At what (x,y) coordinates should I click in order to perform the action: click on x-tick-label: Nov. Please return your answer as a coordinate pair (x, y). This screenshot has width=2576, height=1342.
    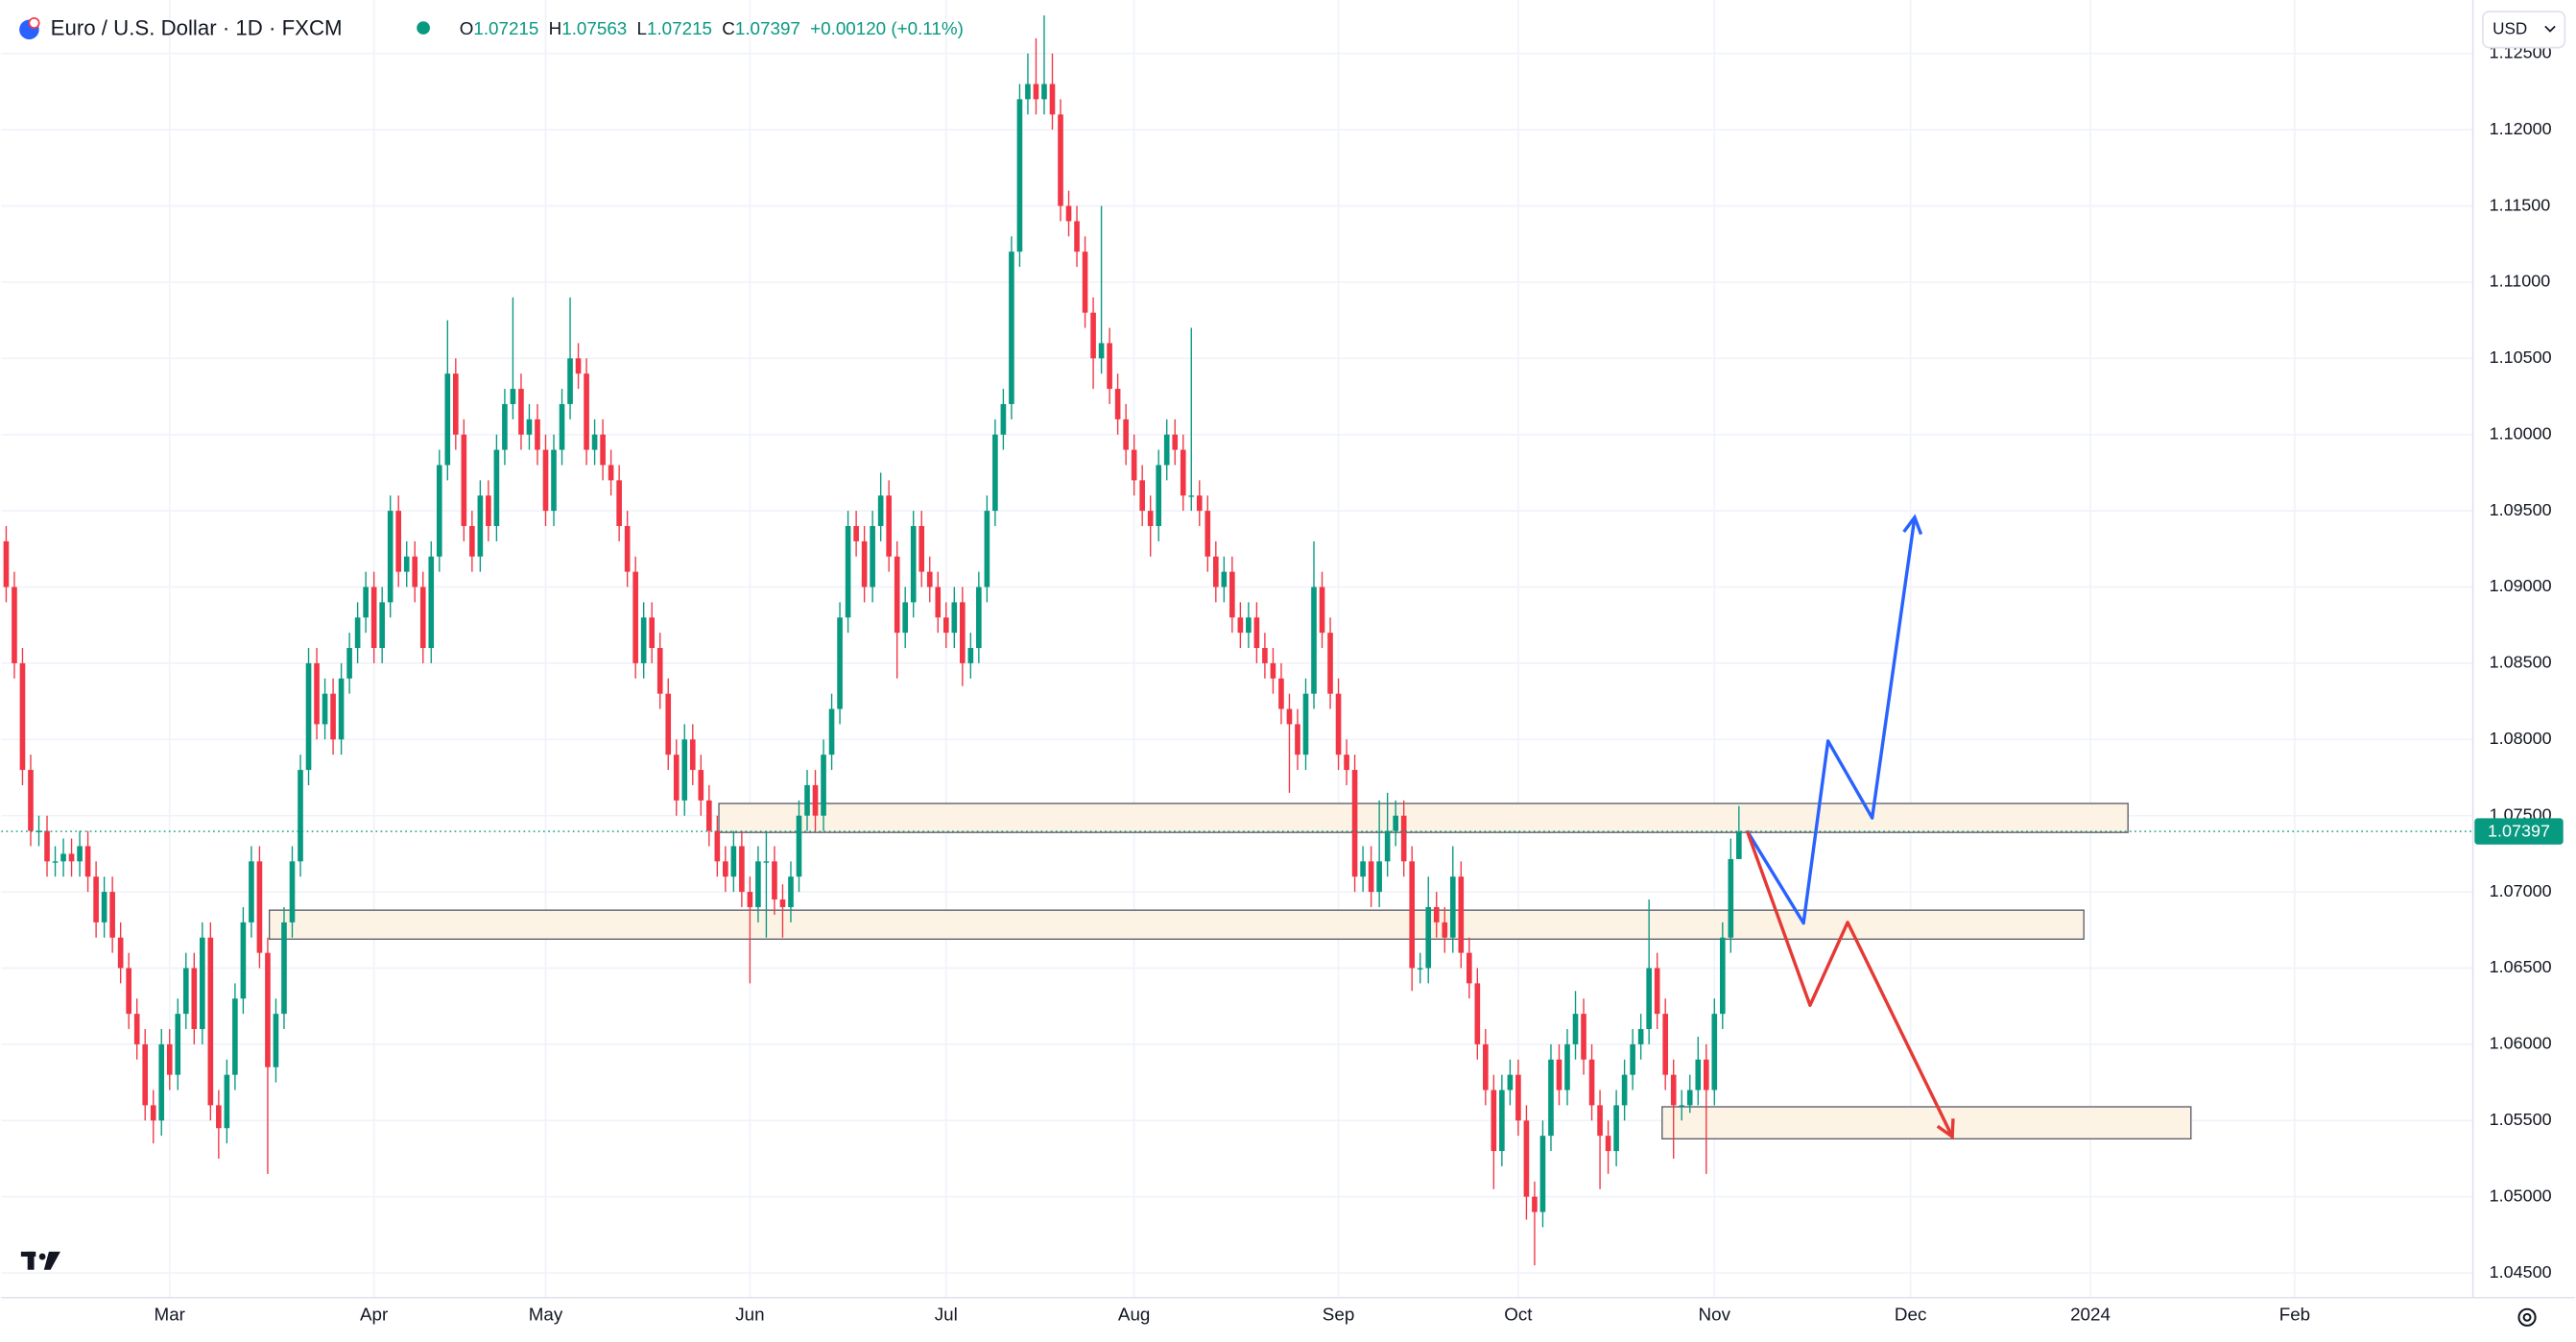
    Looking at the image, I should click on (1715, 1315).